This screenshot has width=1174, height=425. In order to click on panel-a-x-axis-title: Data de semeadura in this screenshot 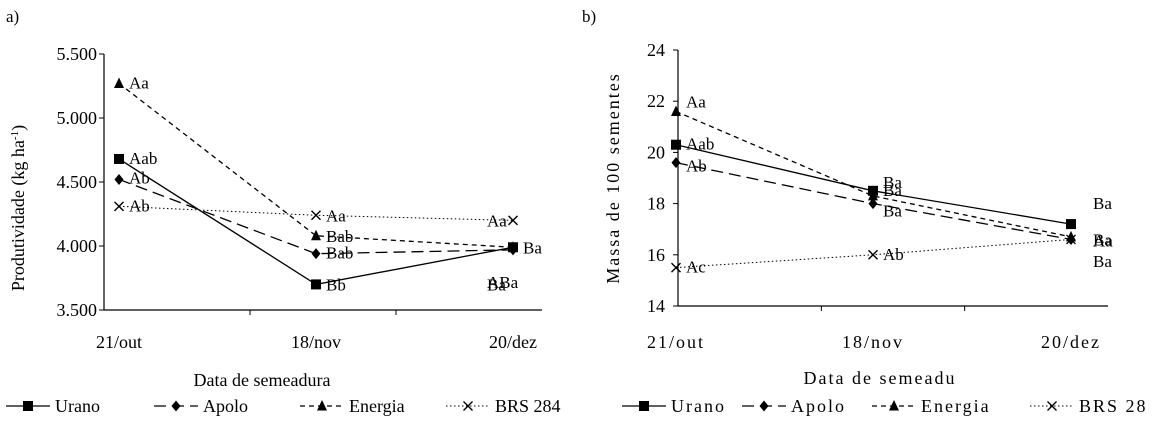, I will do `click(262, 380)`.